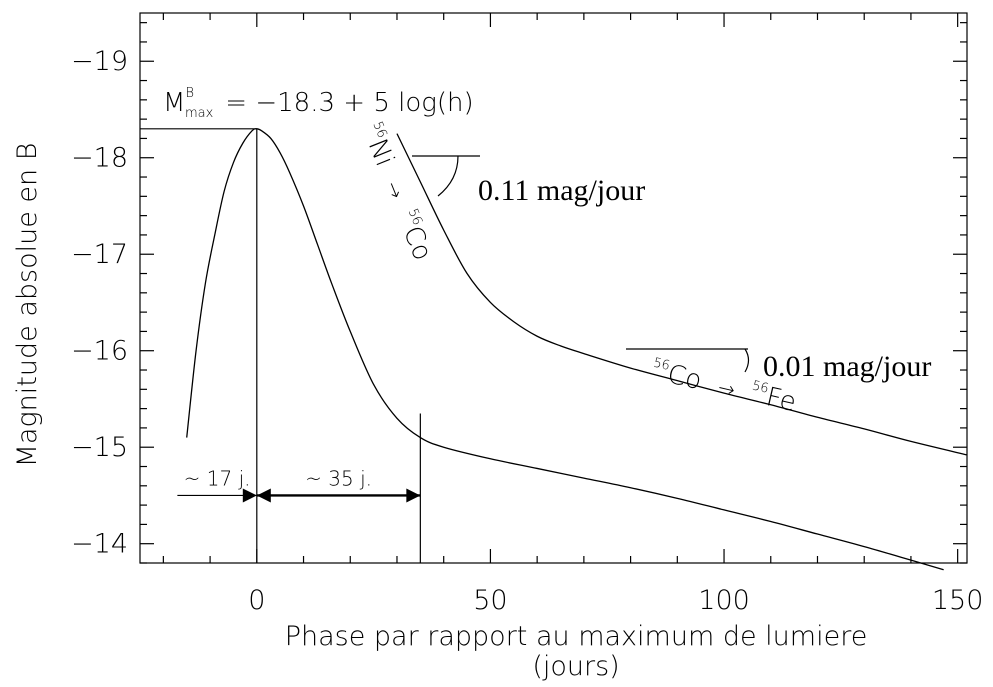 This screenshot has height=687, width=993. I want to click on span-2: ~ 35 j., so click(338, 484).